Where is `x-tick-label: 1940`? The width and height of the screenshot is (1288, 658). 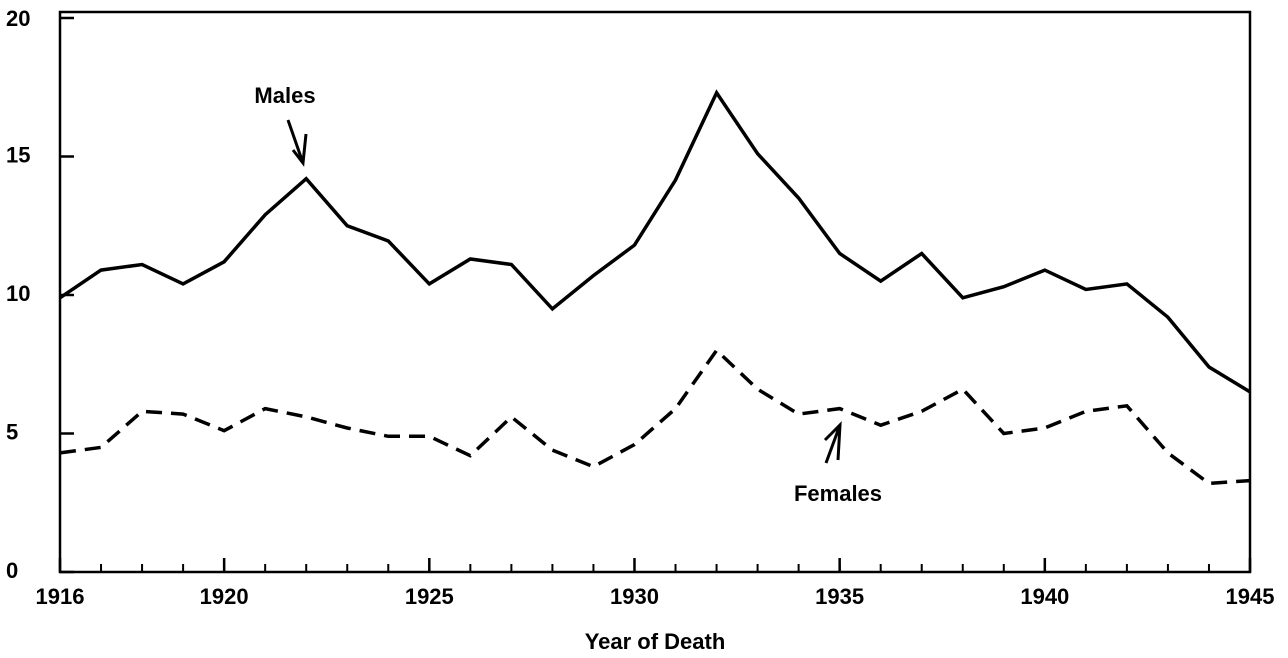
x-tick-label: 1940 is located at coordinates (1044, 596).